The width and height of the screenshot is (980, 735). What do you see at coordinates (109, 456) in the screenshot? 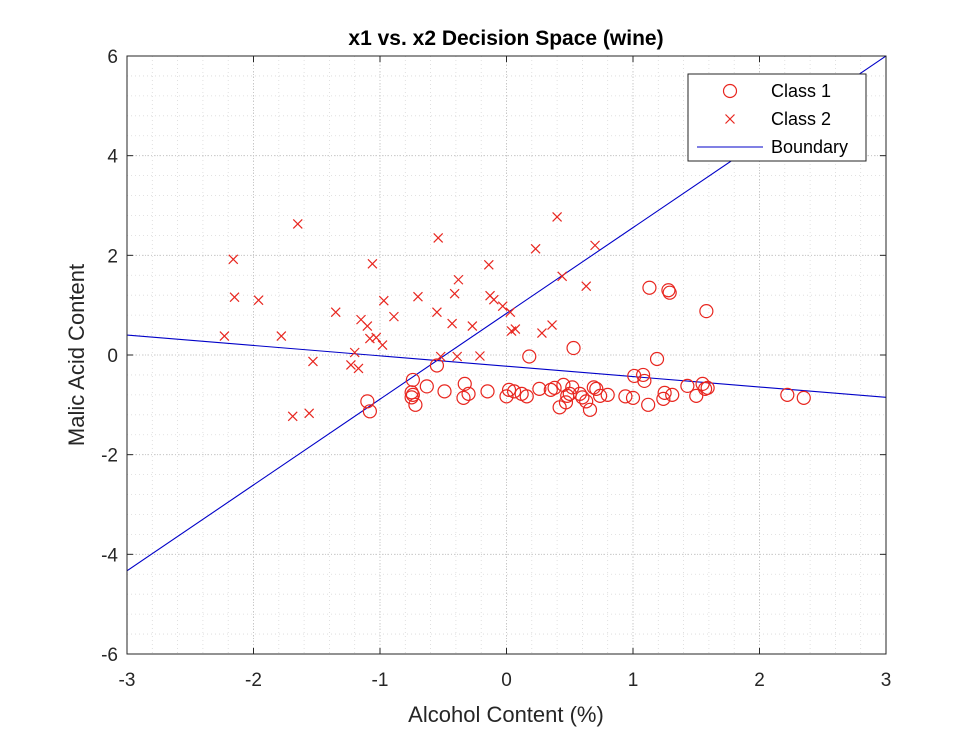
I see `y-tick-label: -2` at bounding box center [109, 456].